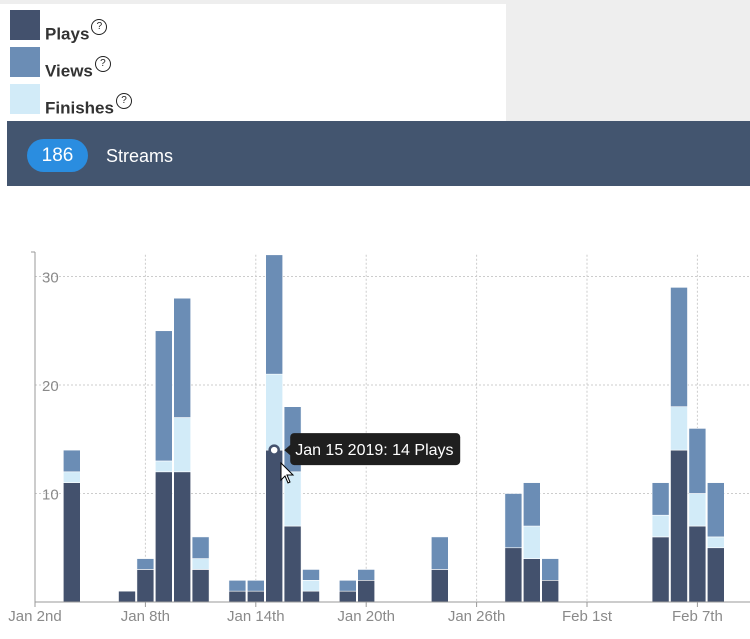  I want to click on x-tick-label: Jan 14th, so click(256, 616).